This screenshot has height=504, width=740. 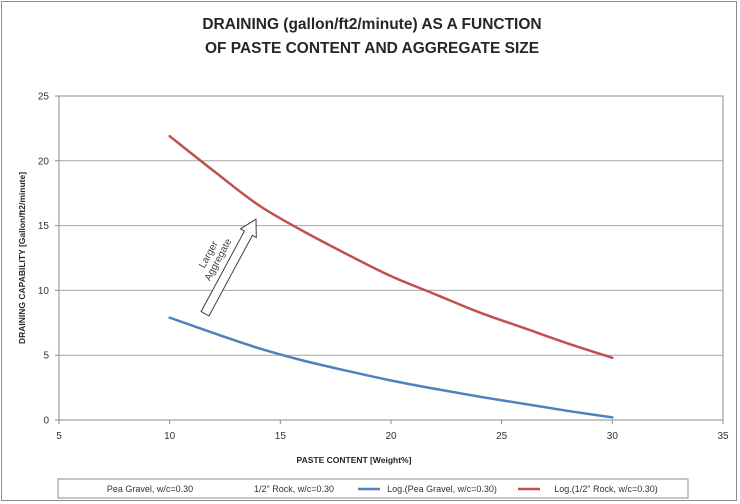 I want to click on chart-title-line-2: OF PASTE CONTENT AND AGGREGATE SIZE, so click(x=372, y=48).